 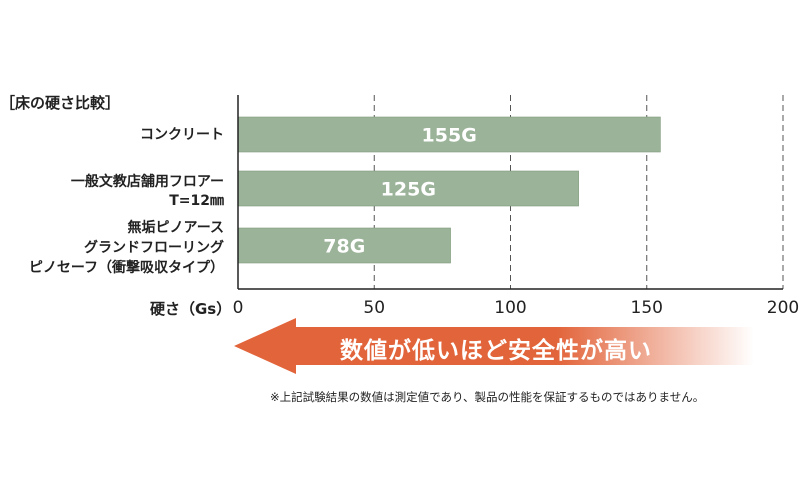 I want to click on category-label: ピノセーフ（衝撃吸収タイプ）, so click(x=126, y=268).